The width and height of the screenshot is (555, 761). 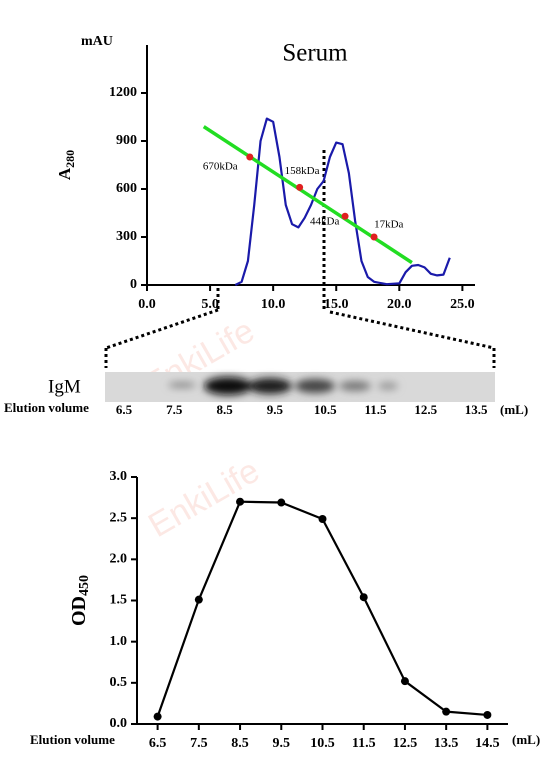 I want to click on x-tick-label: 10.5, so click(x=322, y=743).